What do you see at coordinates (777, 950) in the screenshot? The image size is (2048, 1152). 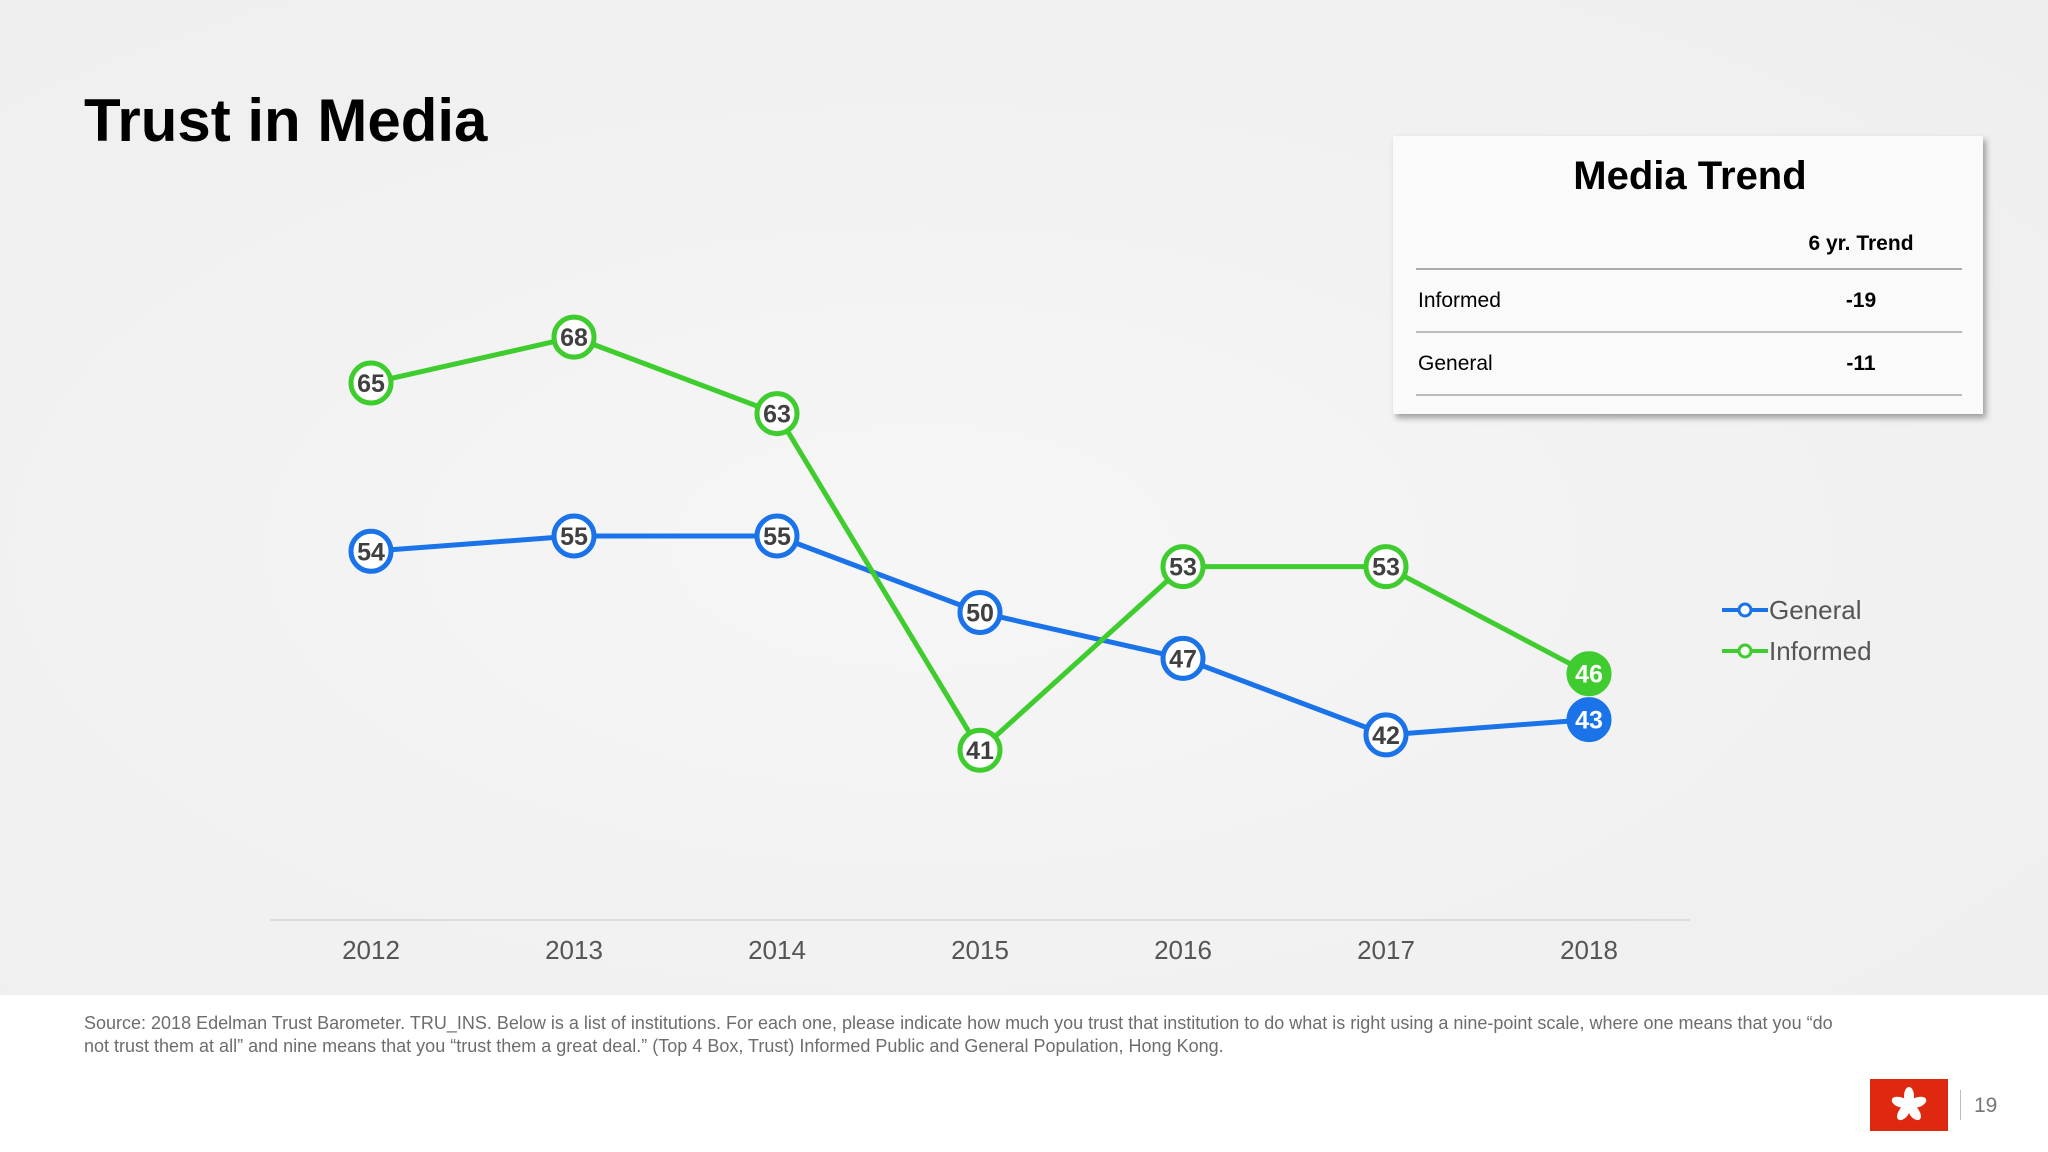 I see `x-tick-label: 2014` at bounding box center [777, 950].